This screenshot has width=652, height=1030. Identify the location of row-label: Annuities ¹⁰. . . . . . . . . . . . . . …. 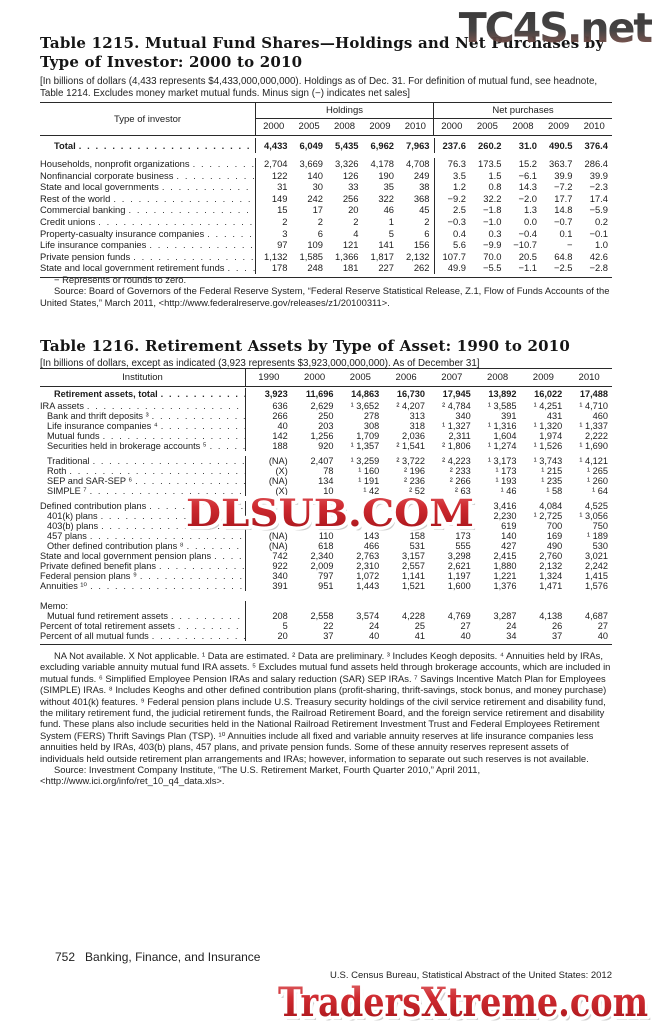
(143, 585).